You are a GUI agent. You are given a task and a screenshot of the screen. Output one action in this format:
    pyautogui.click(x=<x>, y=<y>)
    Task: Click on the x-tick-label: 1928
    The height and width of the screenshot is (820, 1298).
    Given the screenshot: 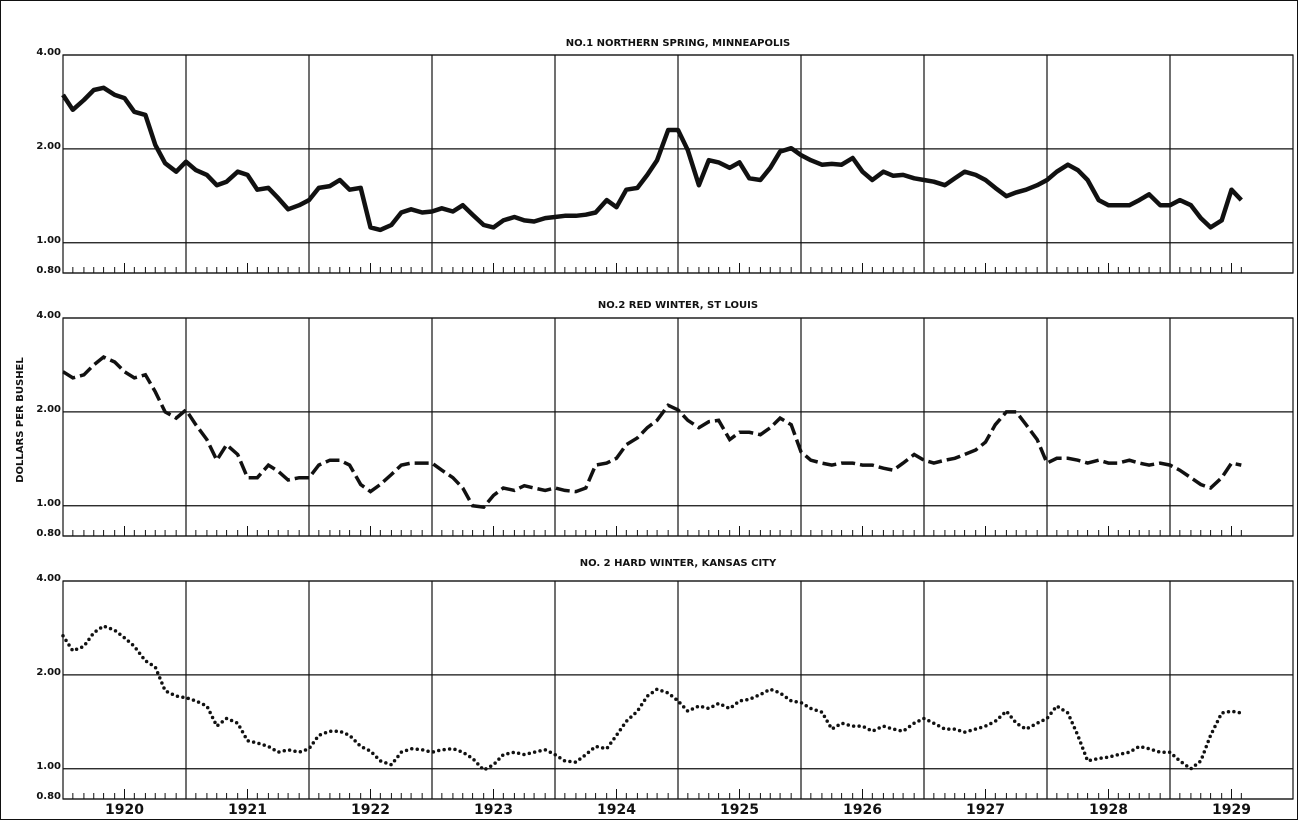 What is the action you would take?
    pyautogui.click(x=1108, y=810)
    